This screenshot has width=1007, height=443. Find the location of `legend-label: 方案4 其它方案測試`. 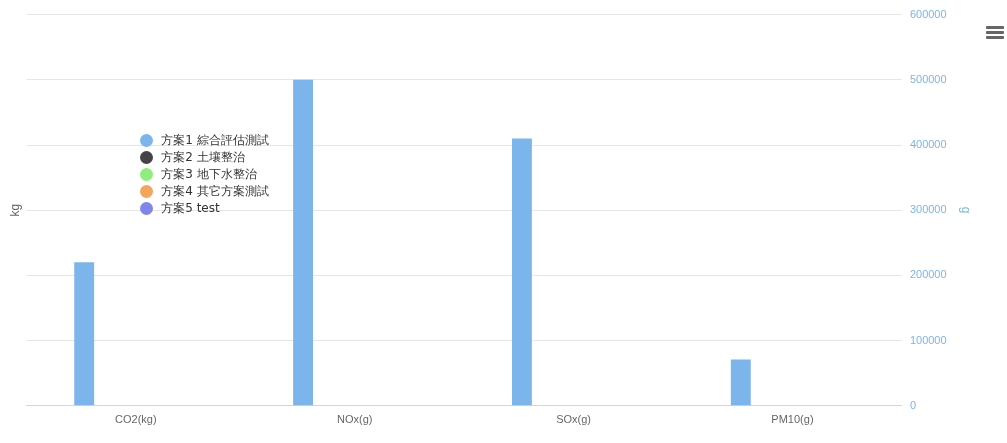

legend-label: 方案4 其它方案測試 is located at coordinates (215, 191).